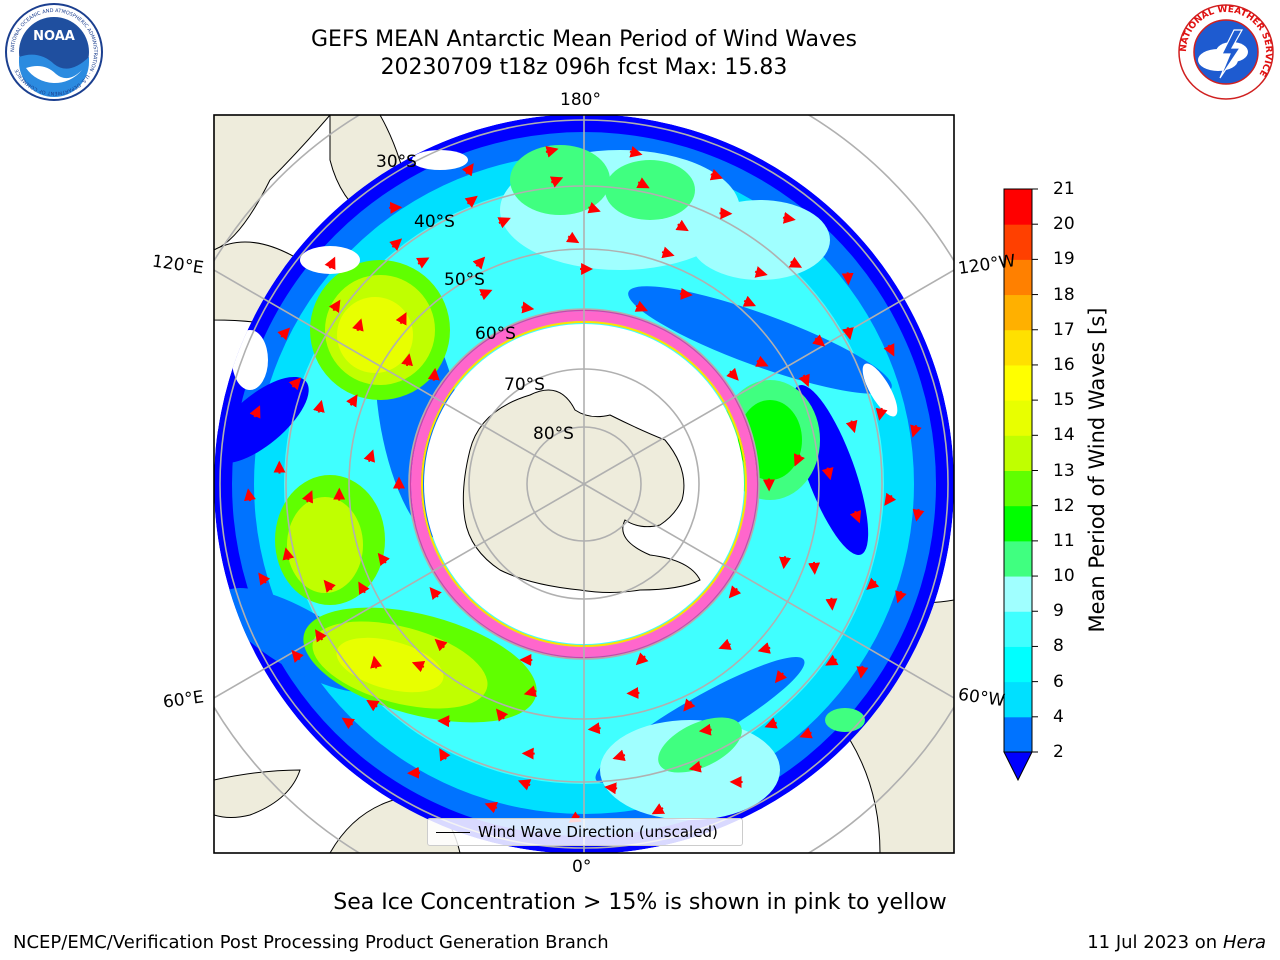 This screenshot has width=1280, height=960. Describe the element at coordinates (1064, 224) in the screenshot. I see `colorbar-tick-label: 20` at that location.